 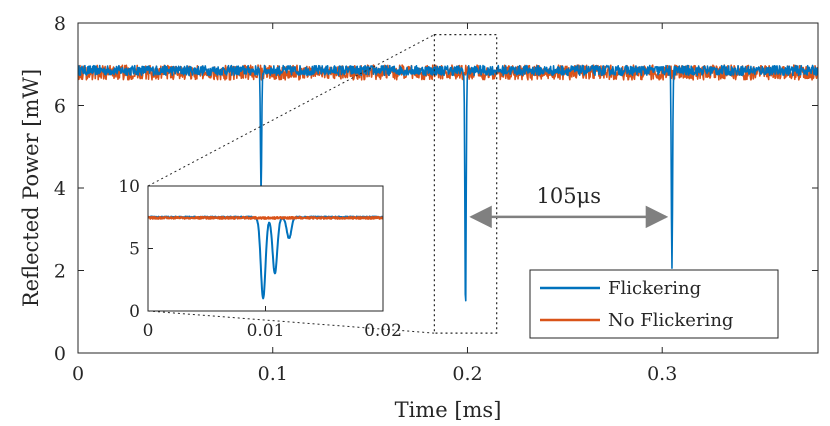 What do you see at coordinates (291, 110) in the screenshot?
I see `zoom-connector-top` at bounding box center [291, 110].